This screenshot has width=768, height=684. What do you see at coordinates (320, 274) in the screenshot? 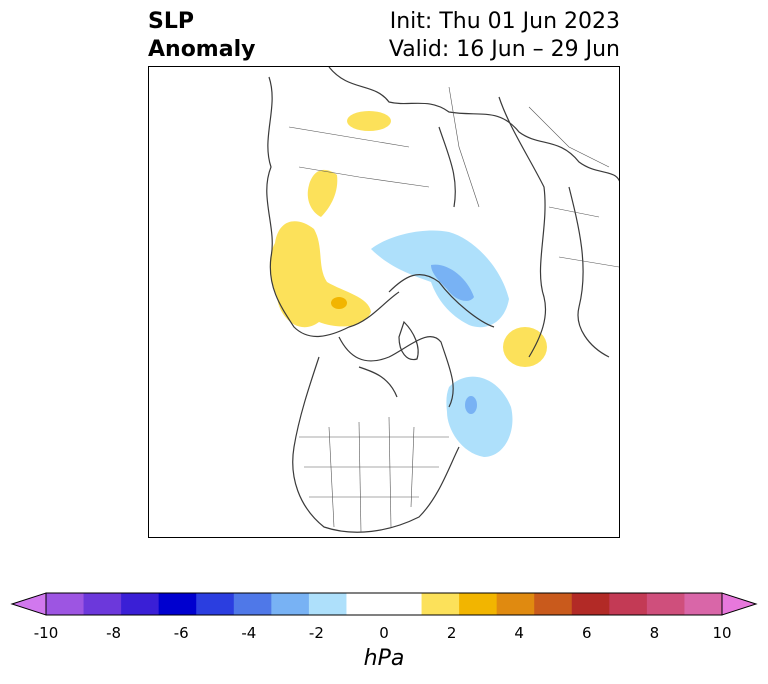
I see `anomaly-scandinavia` at bounding box center [320, 274].